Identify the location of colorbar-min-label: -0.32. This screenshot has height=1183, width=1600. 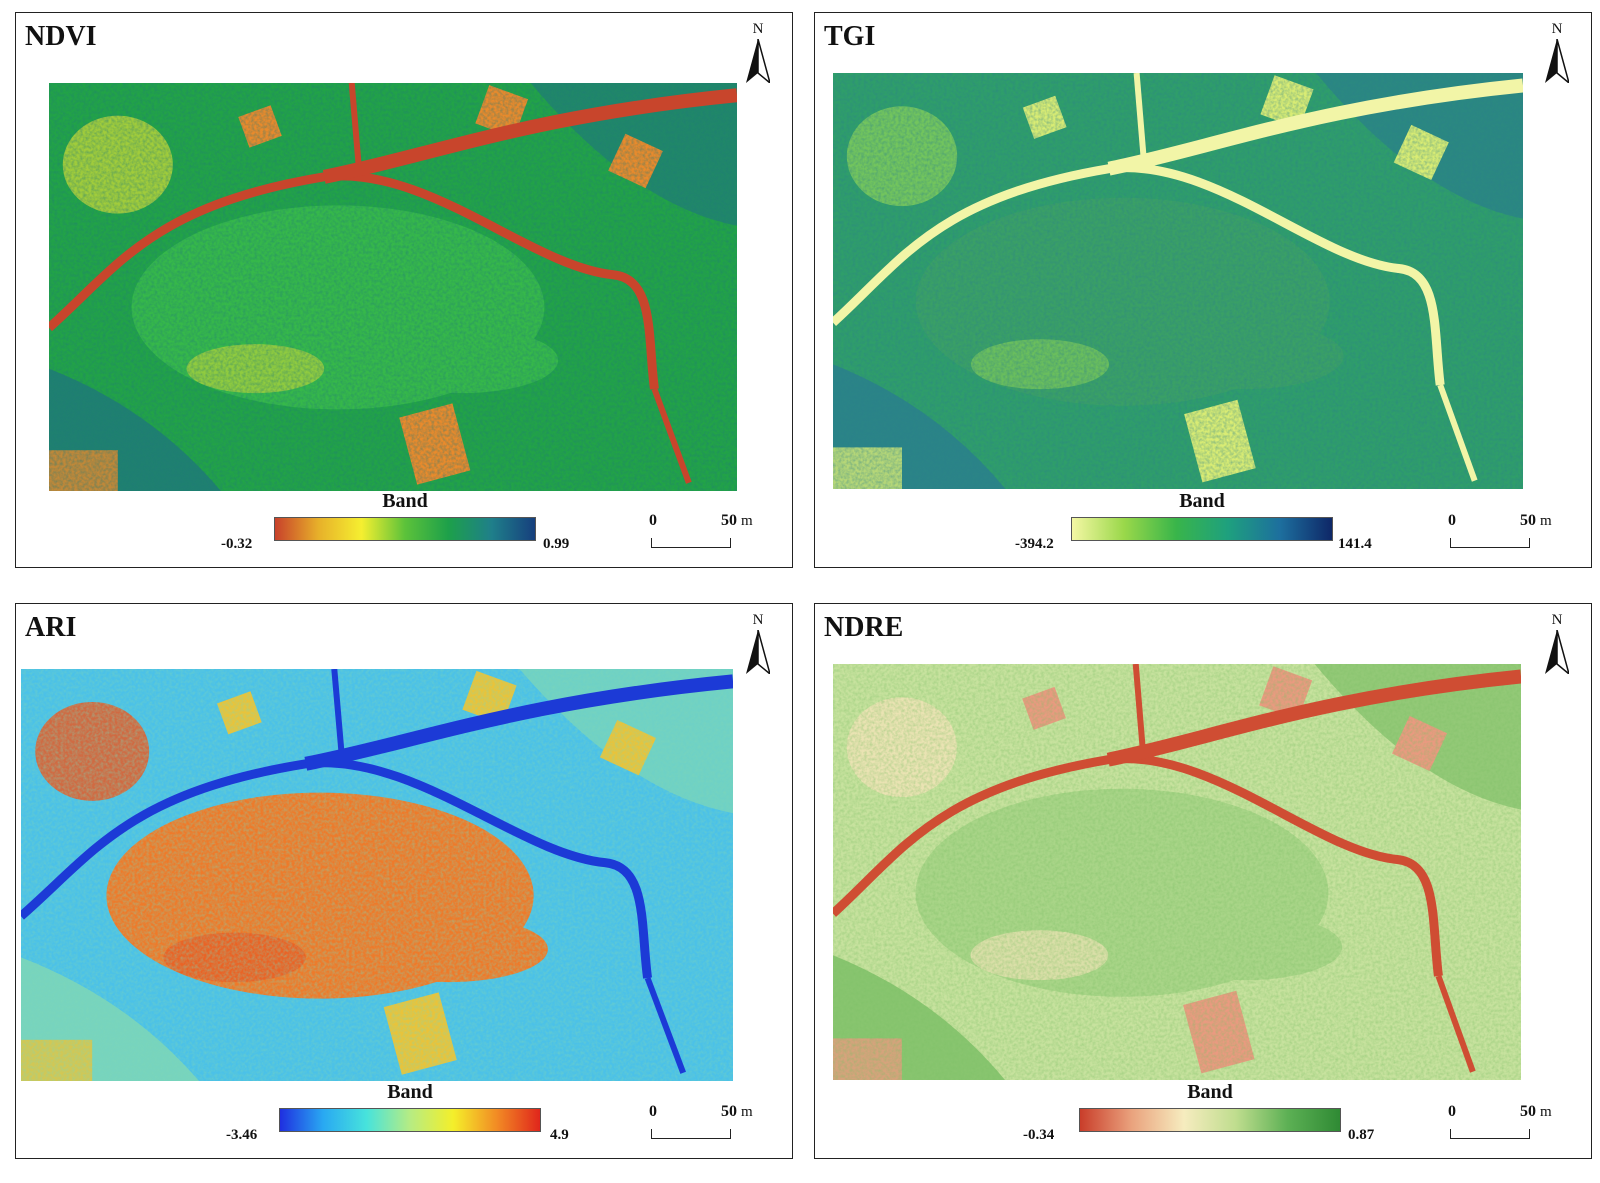
(237, 544).